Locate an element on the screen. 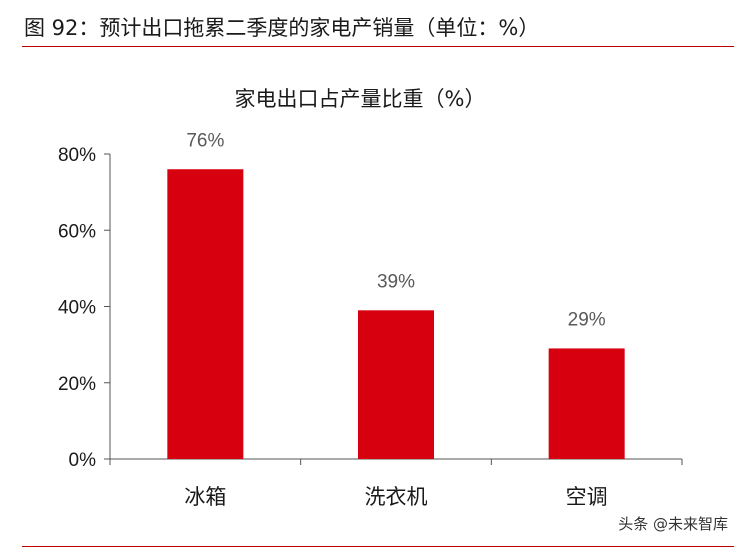 Image resolution: width=744 pixels, height=549 pixels. x-tick-label: 洗衣机 is located at coordinates (396, 497).